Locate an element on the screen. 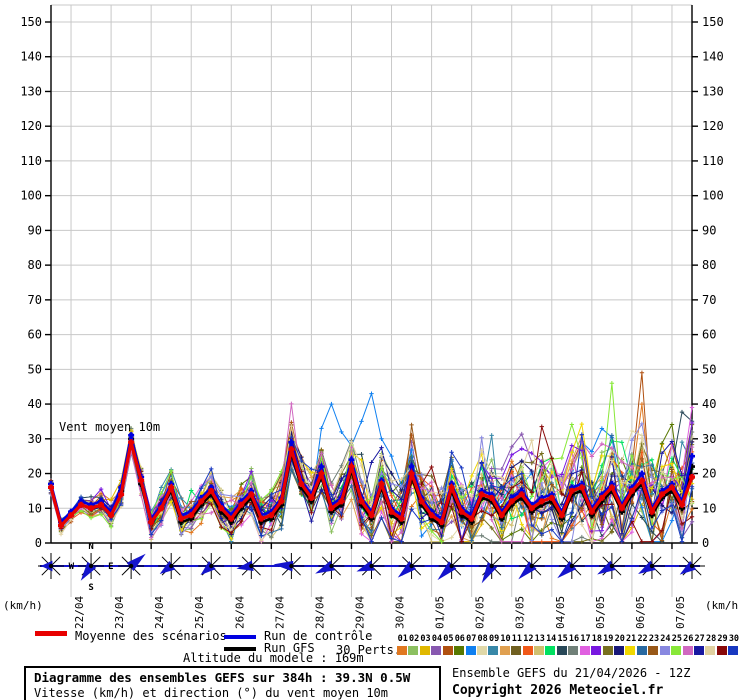  svg-text: E is located at coordinates (110, 567).